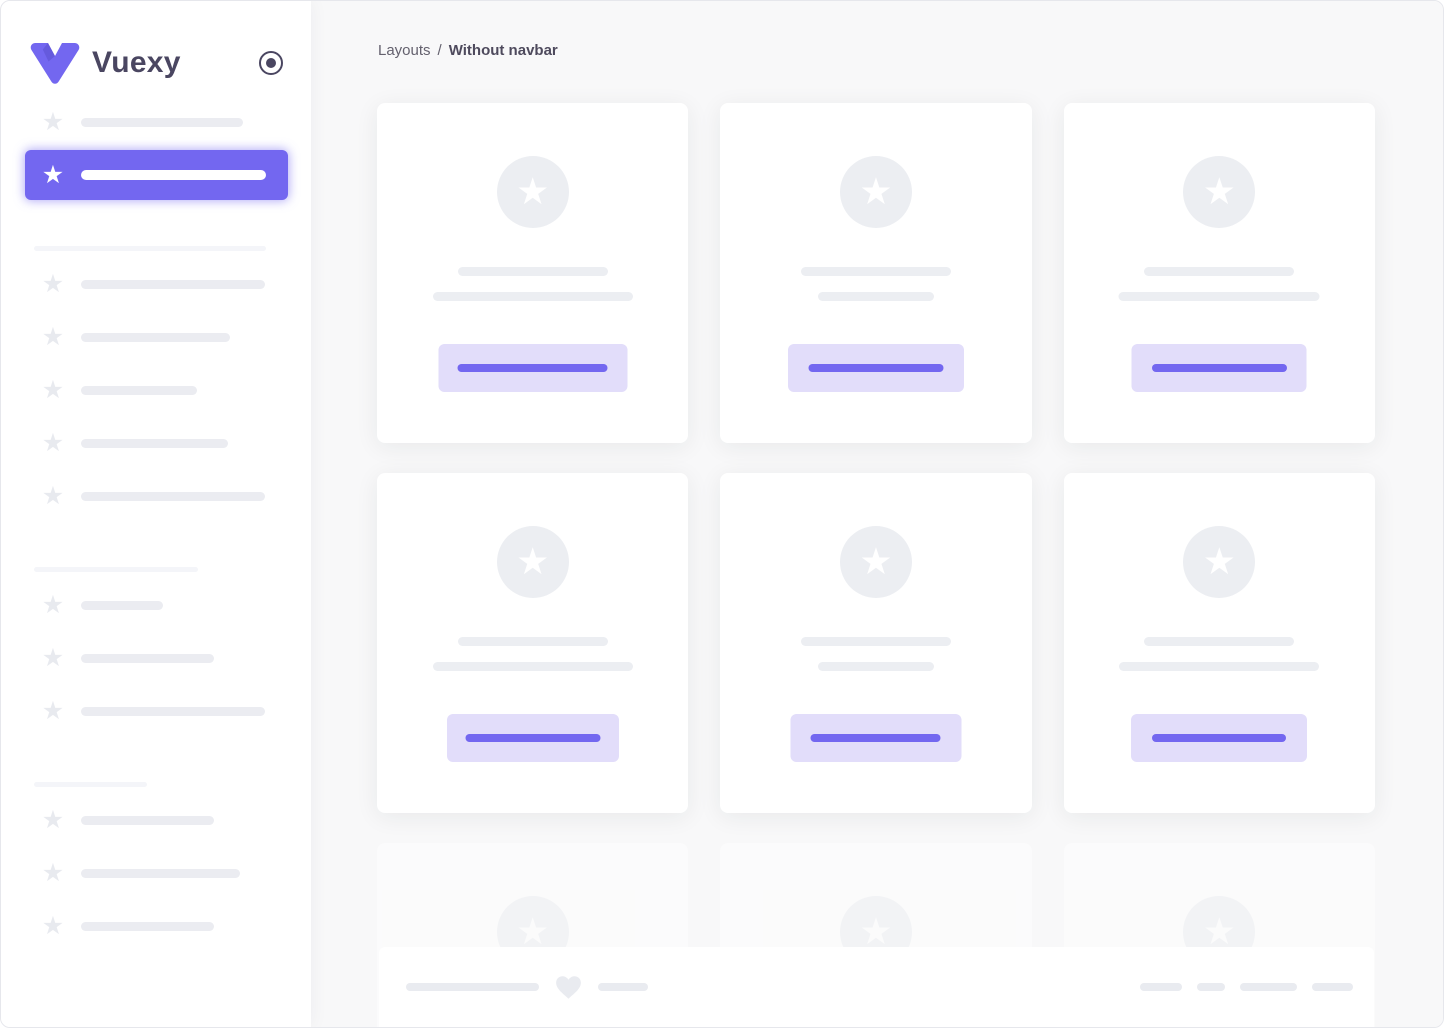 The width and height of the screenshot is (1444, 1028). I want to click on sidebar-item-active: ★, so click(156, 175).